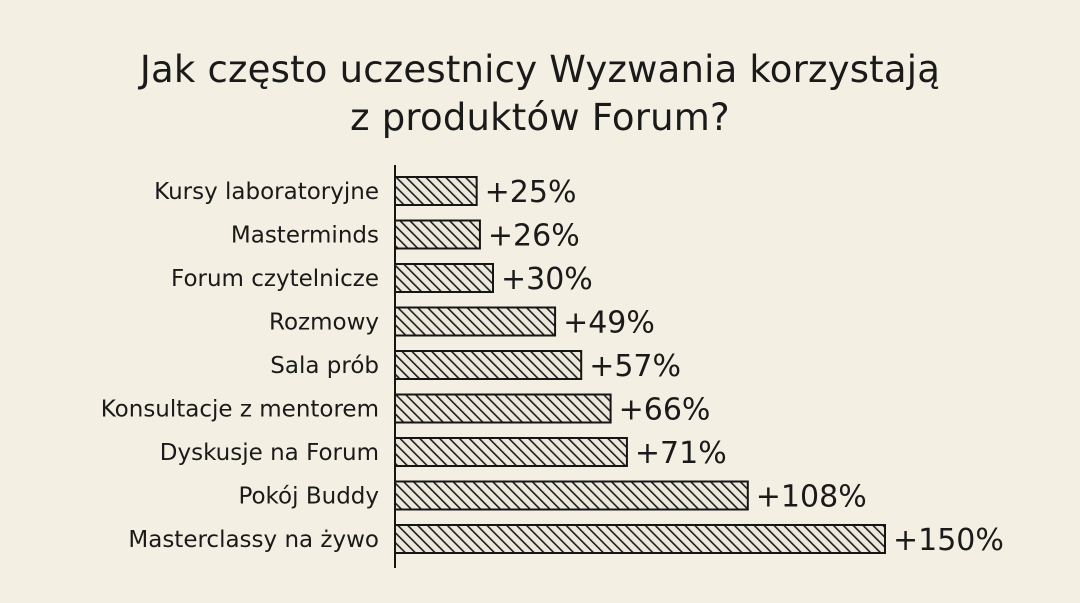 This screenshot has width=1080, height=603. Describe the element at coordinates (253, 540) in the screenshot. I see `category-label: Masterclassy na żywo` at that location.